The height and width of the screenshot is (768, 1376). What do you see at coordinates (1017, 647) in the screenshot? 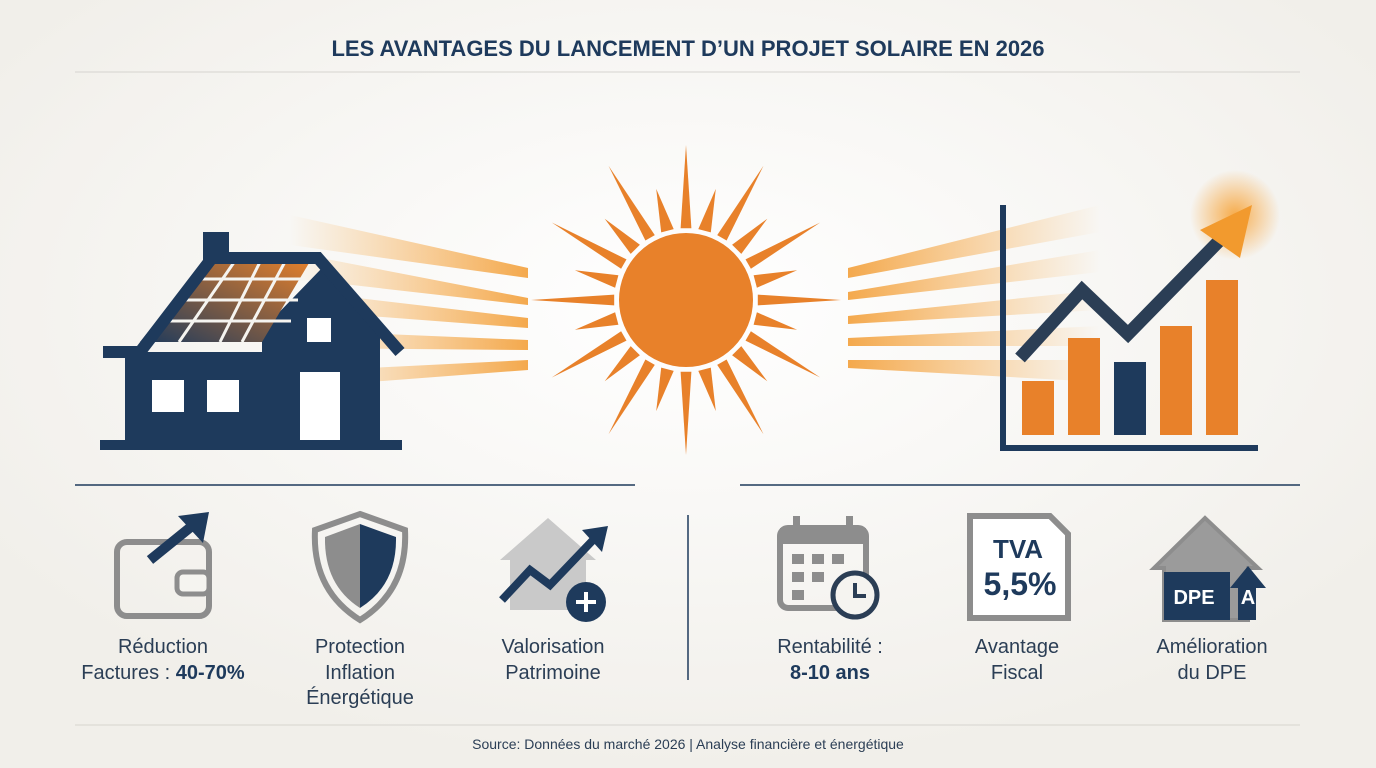
I see `benefit-label: Avantage` at bounding box center [1017, 647].